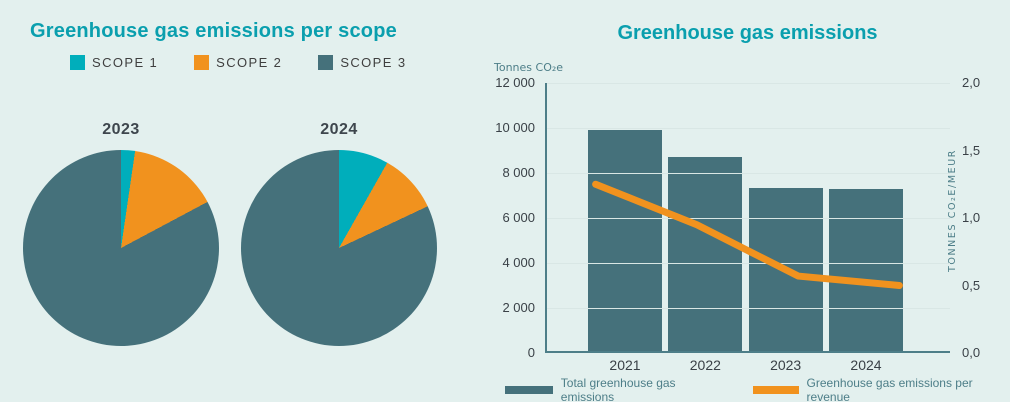 This screenshot has height=402, width=1010. What do you see at coordinates (866, 365) in the screenshot?
I see `x-label-2024: 2024` at bounding box center [866, 365].